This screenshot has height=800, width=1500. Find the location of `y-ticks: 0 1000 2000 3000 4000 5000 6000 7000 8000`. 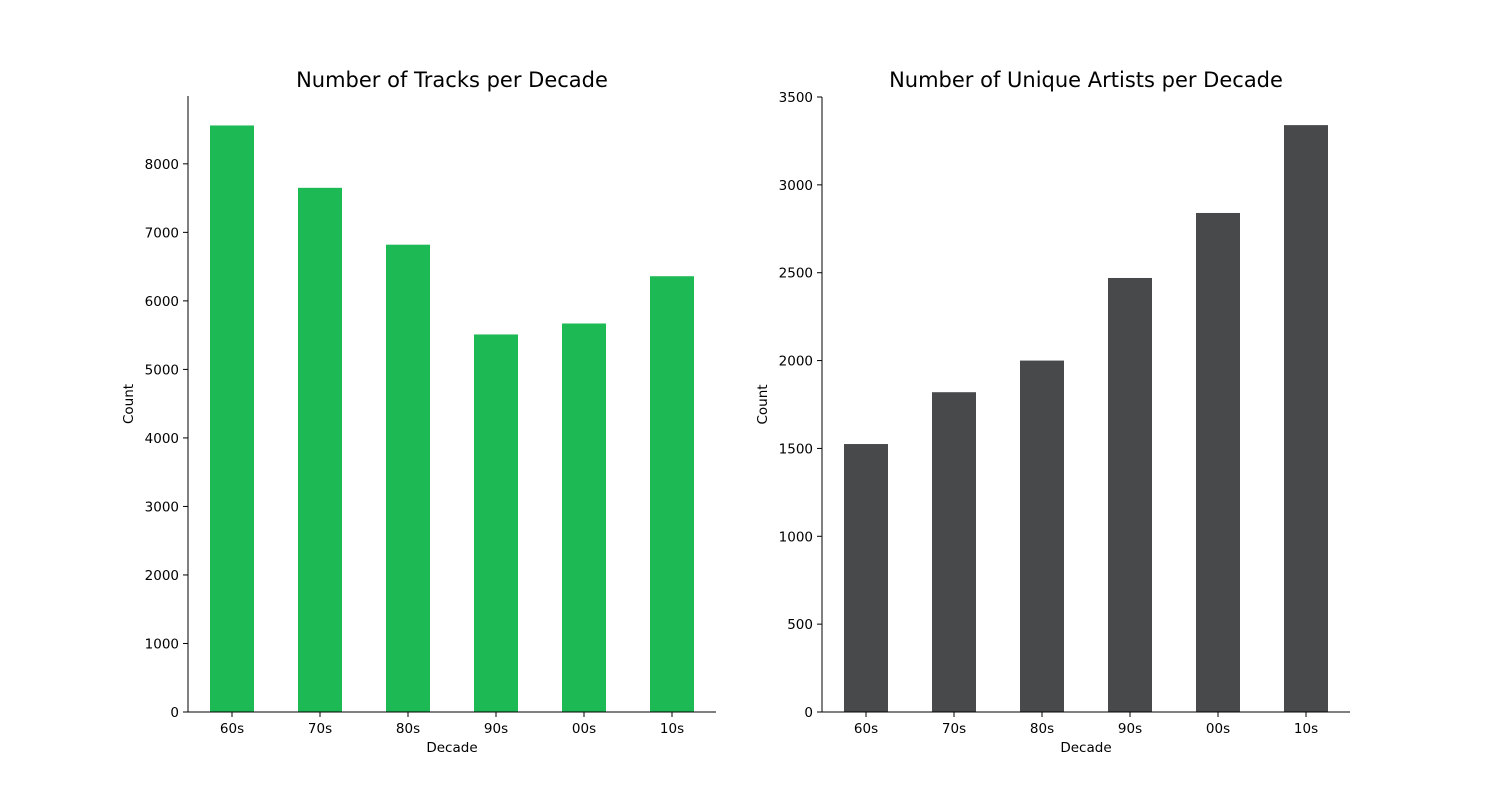

y-ticks: 0 1000 2000 3000 4000 5000 6000 7000 8000 is located at coordinates (166, 439).